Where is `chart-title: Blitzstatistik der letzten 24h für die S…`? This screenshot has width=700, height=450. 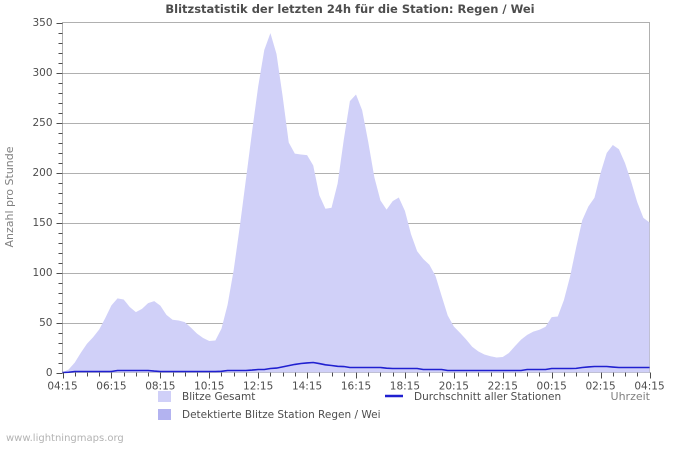 chart-title: Blitzstatistik der letzten 24h für die S… is located at coordinates (349, 9).